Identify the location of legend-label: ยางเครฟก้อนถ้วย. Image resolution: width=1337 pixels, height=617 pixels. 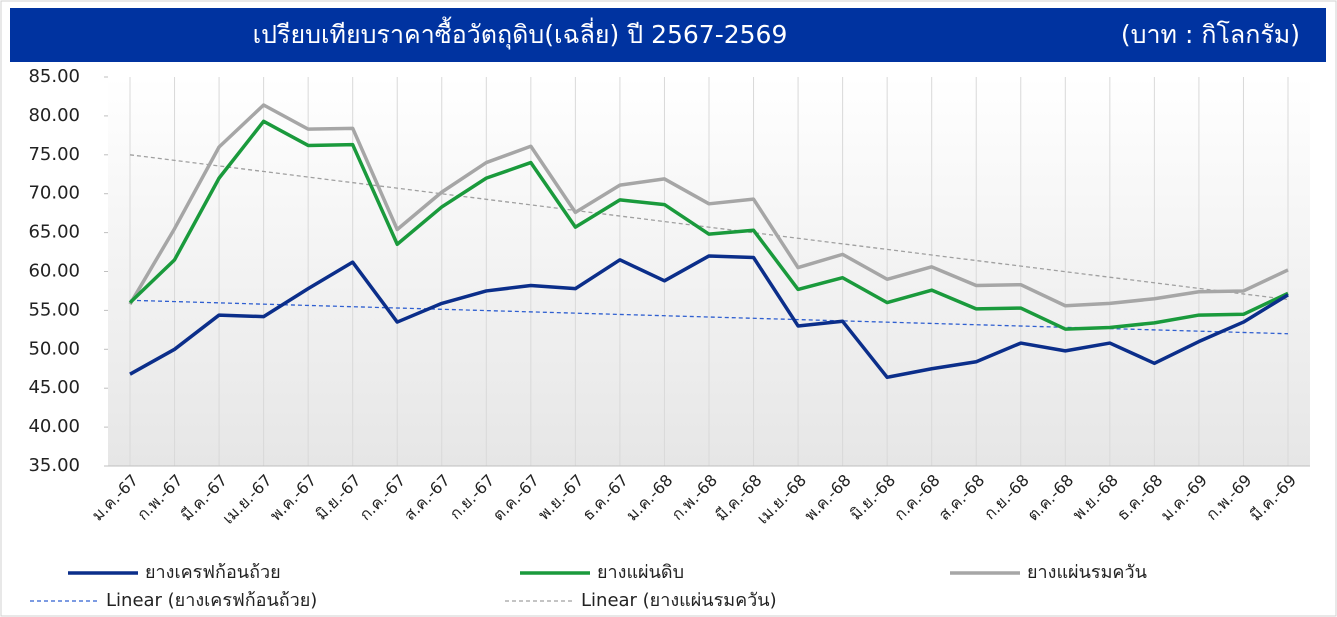
(213, 572).